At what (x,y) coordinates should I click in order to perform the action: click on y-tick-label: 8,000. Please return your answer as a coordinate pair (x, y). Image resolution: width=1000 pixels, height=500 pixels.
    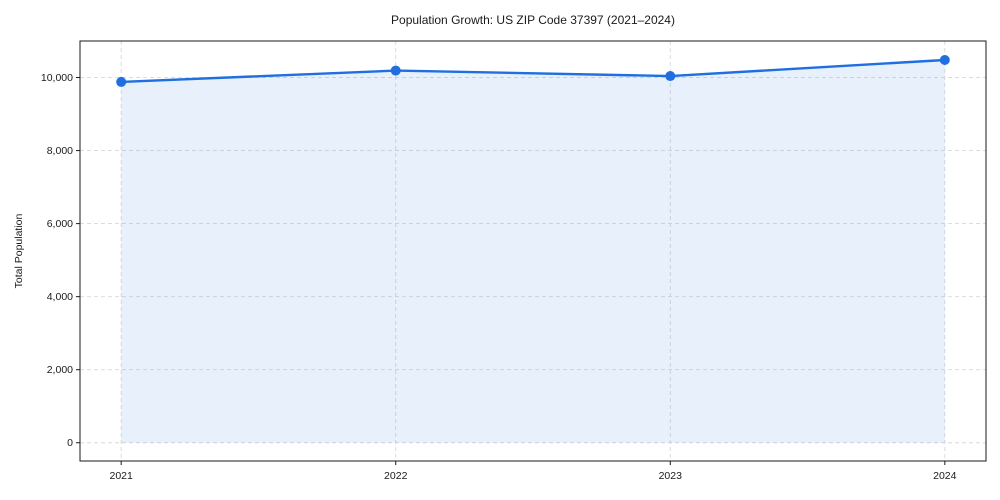
    Looking at the image, I should click on (60, 151).